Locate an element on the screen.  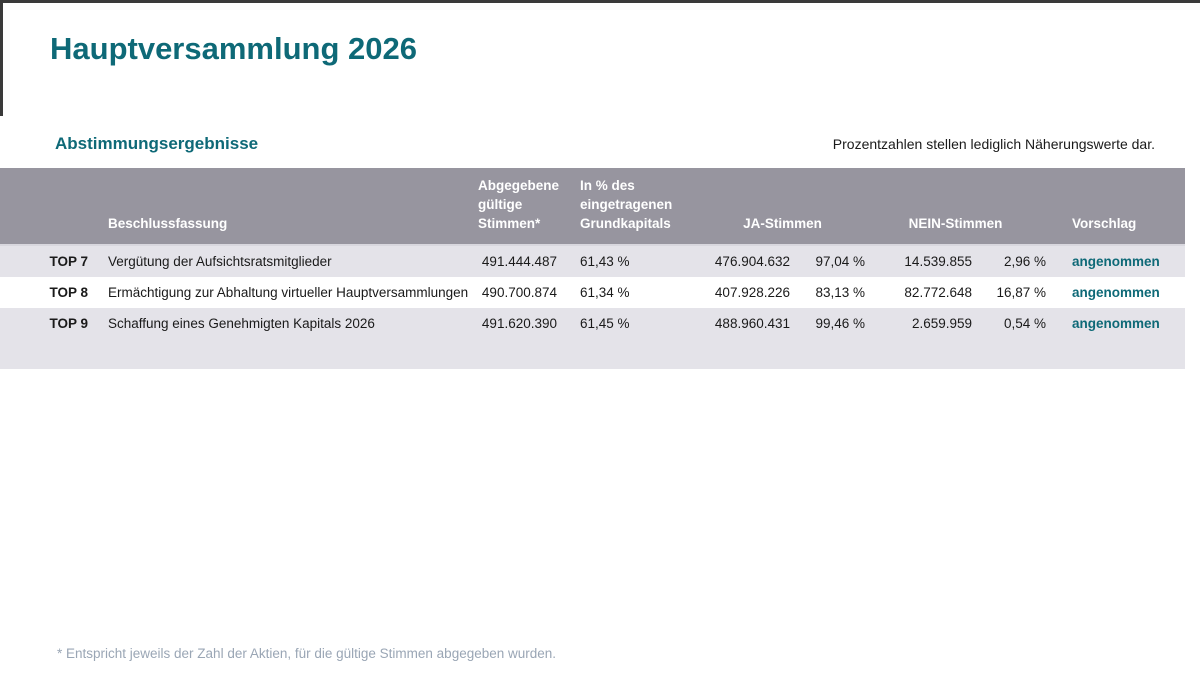
yes-votes-percentage: 99,46 % is located at coordinates (840, 323).